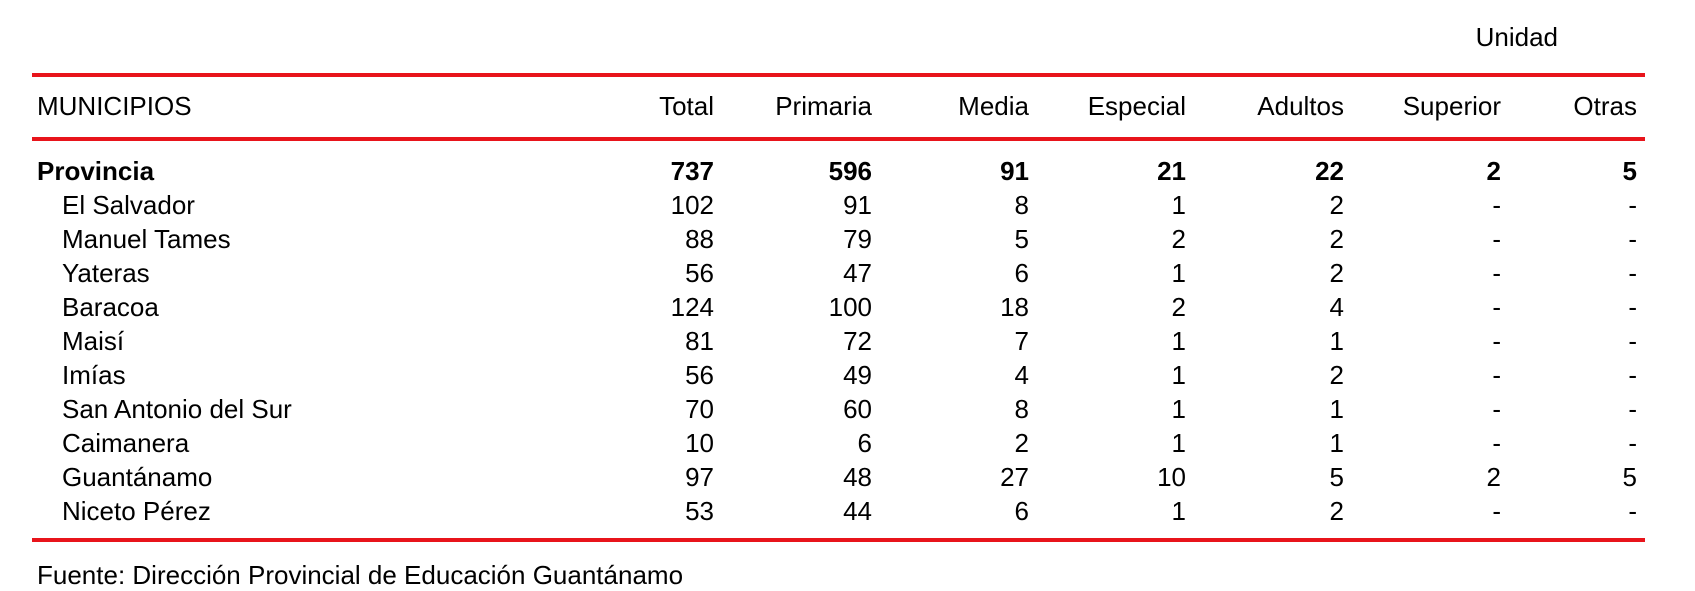 The height and width of the screenshot is (591, 1695). What do you see at coordinates (699, 443) in the screenshot?
I see `cell-total: 10` at bounding box center [699, 443].